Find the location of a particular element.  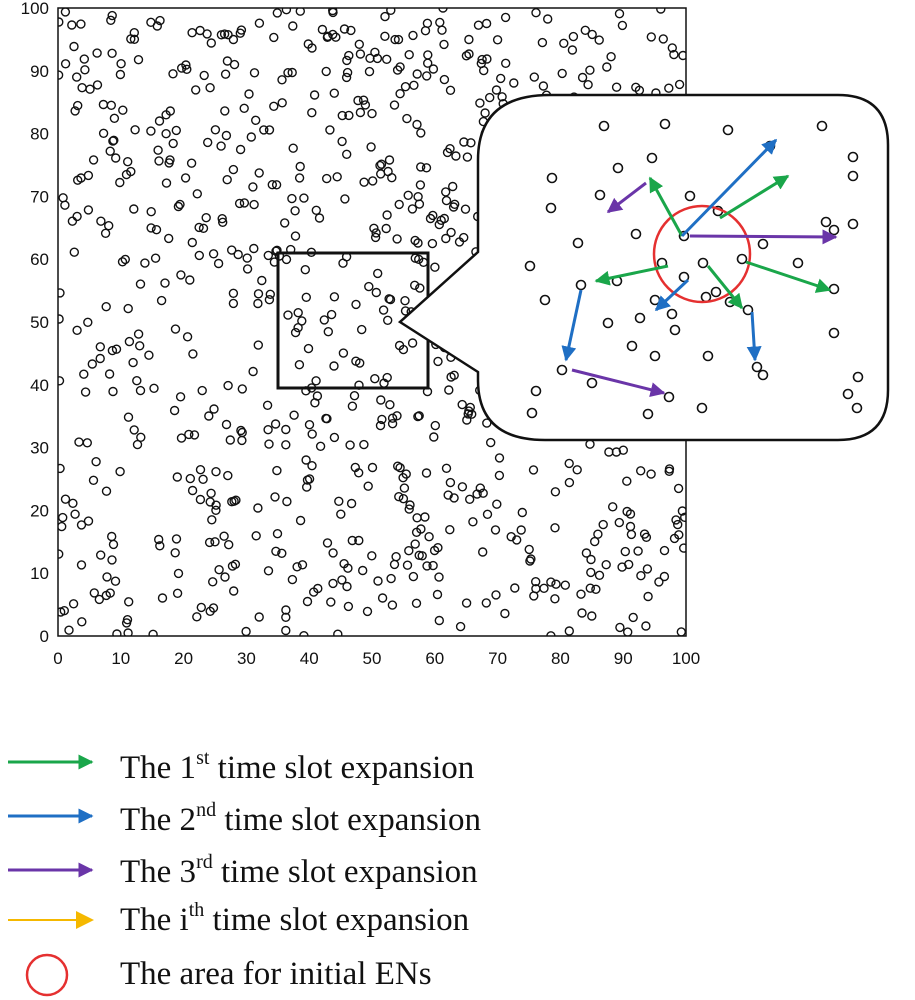

y-axis-ticks: 0 10 20 30 40 50 60 70 80 90 100 is located at coordinates (35, 323).